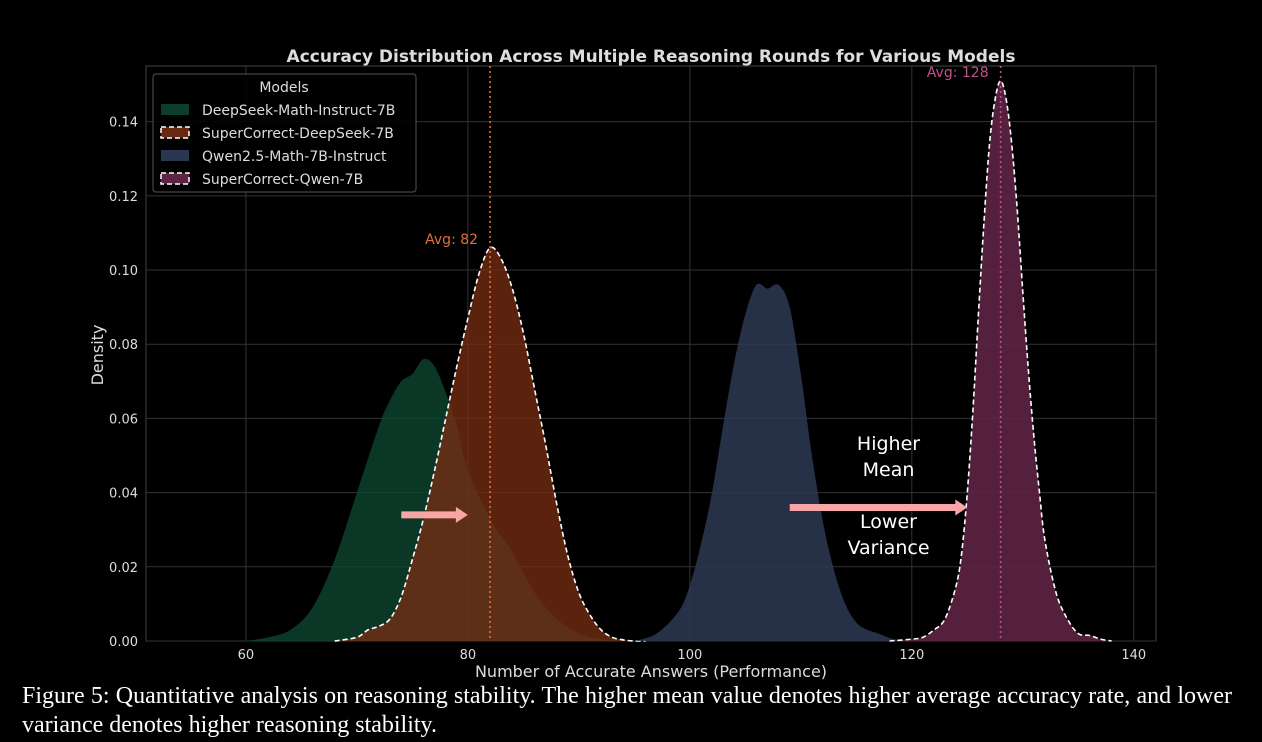 Image resolution: width=1262 pixels, height=742 pixels. Describe the element at coordinates (298, 134) in the screenshot. I see `legend-label: SuperCorrect-DeepSeek-7B` at that location.